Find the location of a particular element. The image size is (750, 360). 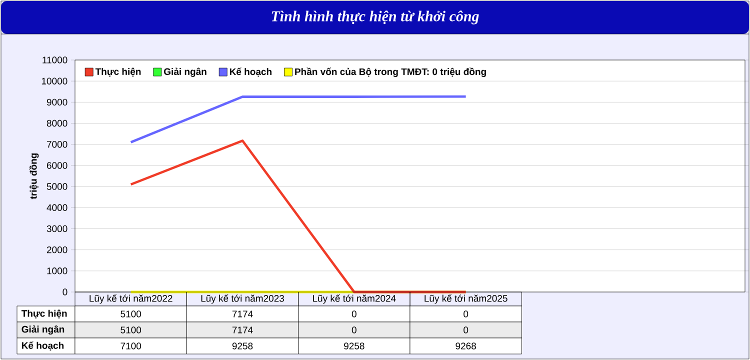

y-tick-label: 8000 is located at coordinates (57, 123).